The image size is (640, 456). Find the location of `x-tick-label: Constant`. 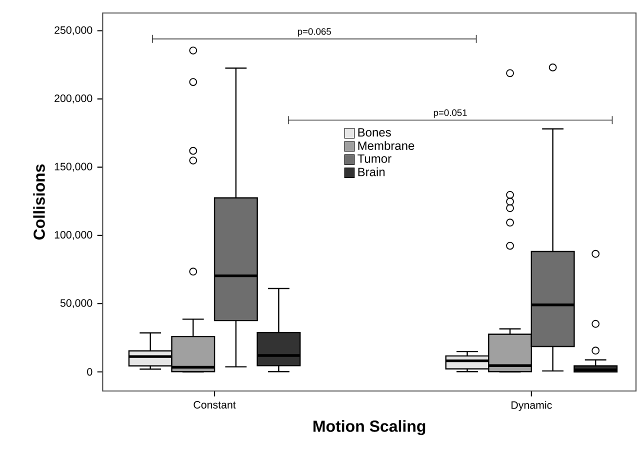

x-tick-label: Constant is located at coordinates (215, 405).